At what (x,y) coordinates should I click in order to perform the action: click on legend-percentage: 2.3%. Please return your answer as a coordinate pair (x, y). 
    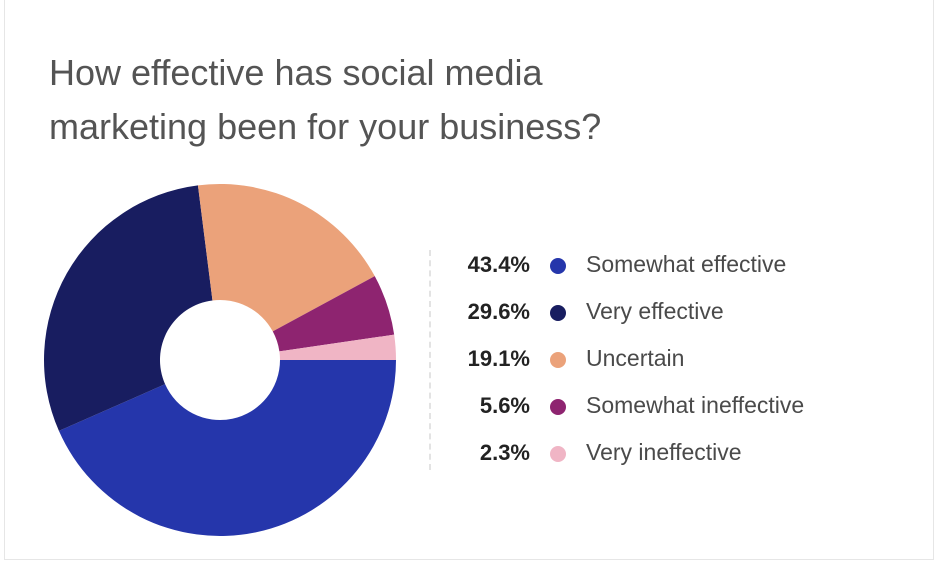
    Looking at the image, I should click on (504, 452).